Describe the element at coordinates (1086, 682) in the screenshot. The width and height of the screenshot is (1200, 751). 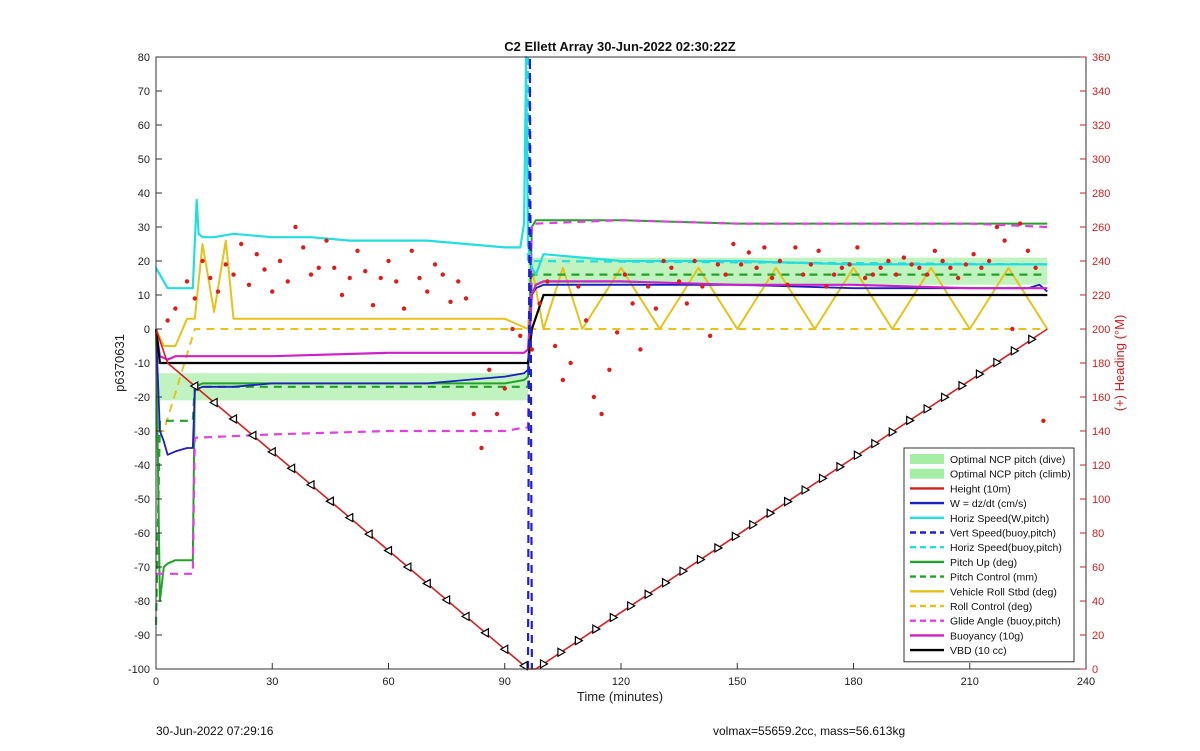
I see `x-tick-label: 240` at that location.